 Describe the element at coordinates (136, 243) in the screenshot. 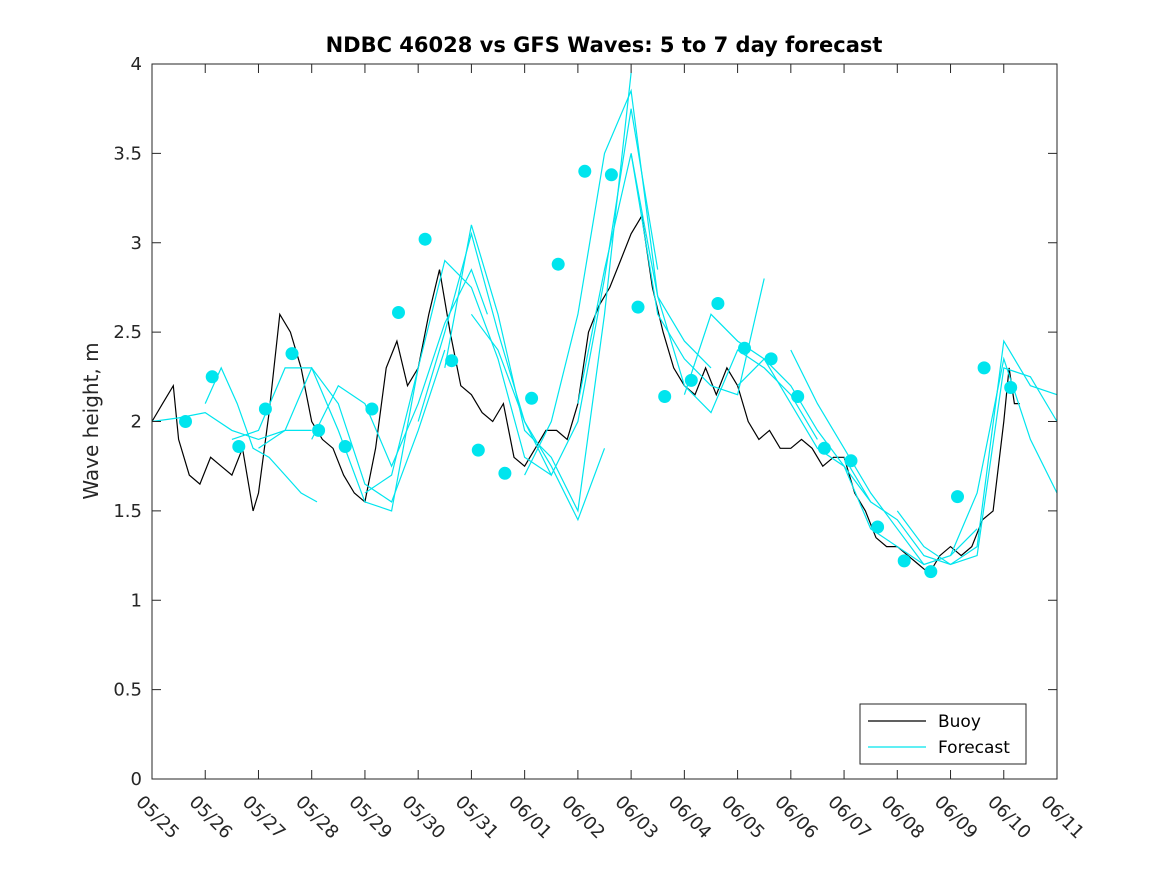

I see `y-tick-label: 3` at that location.